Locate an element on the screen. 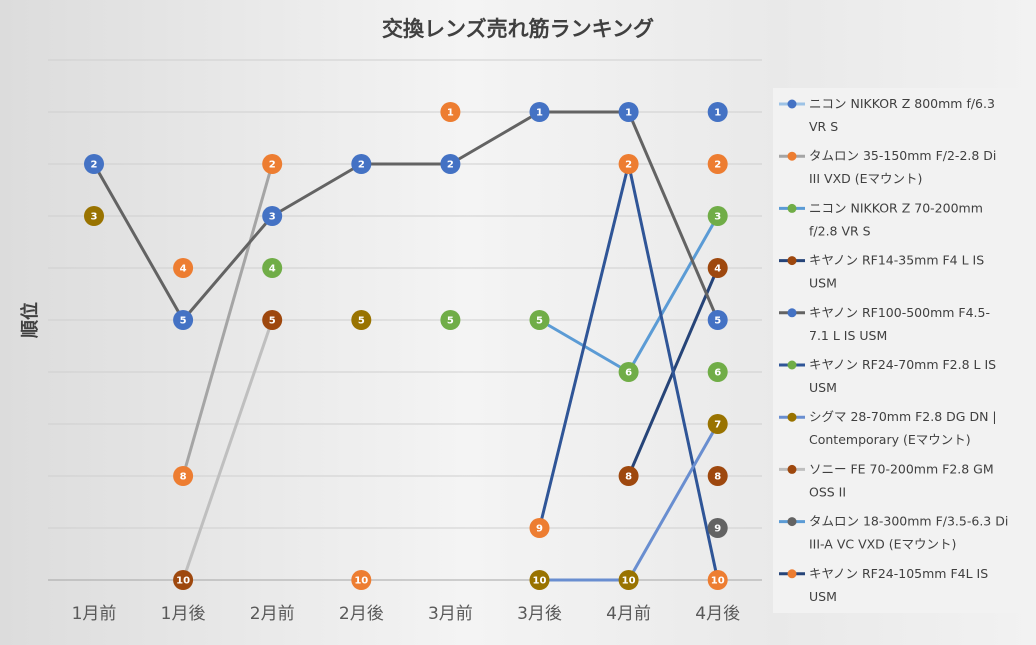 The width and height of the screenshot is (1036, 645). legend-label: シグマ 28-70mm F2.8 DG DN | is located at coordinates (903, 416).